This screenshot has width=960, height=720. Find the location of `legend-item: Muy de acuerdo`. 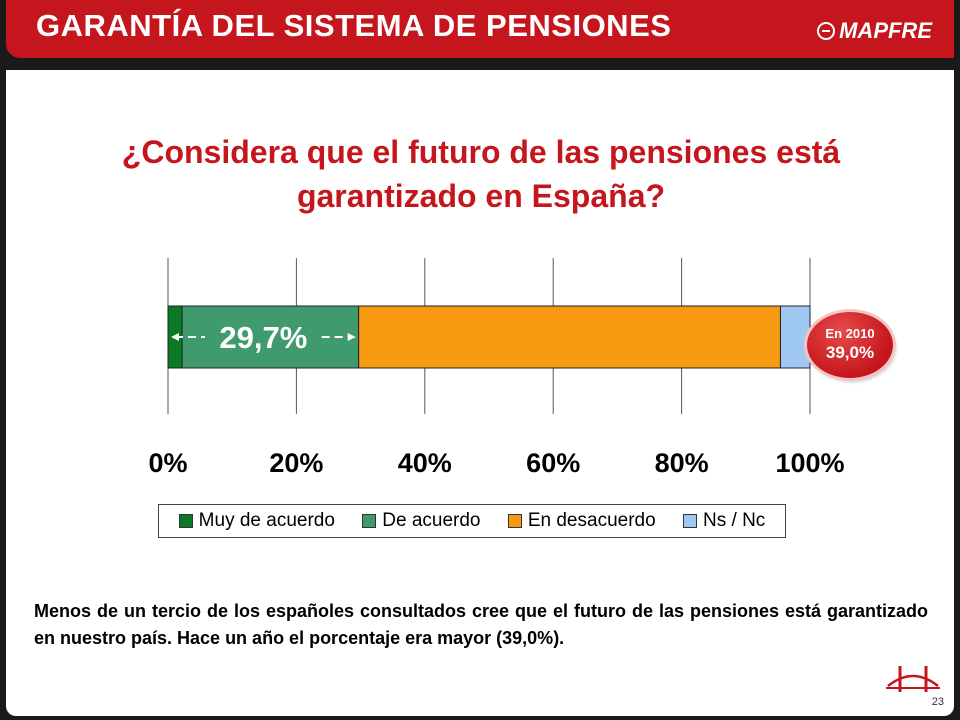

legend-item: Muy de acuerdo is located at coordinates (256, 521).